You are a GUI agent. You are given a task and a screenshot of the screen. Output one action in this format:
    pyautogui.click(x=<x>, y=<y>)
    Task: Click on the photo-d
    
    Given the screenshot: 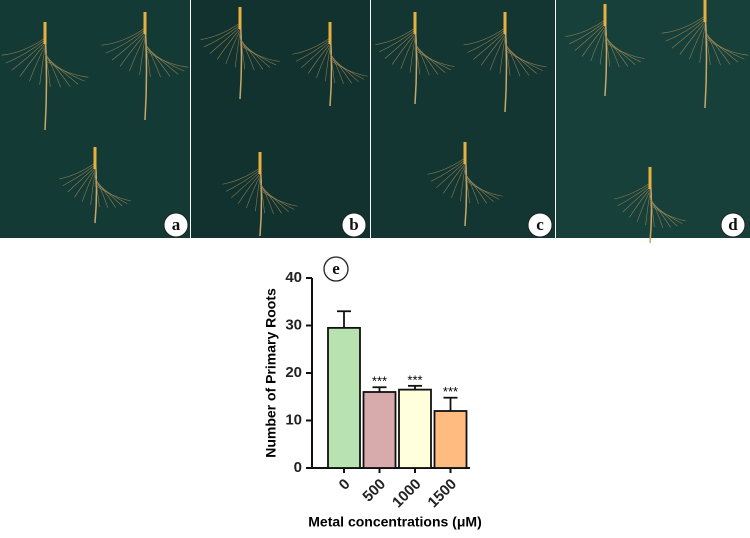 What is the action you would take?
    pyautogui.click(x=653, y=119)
    